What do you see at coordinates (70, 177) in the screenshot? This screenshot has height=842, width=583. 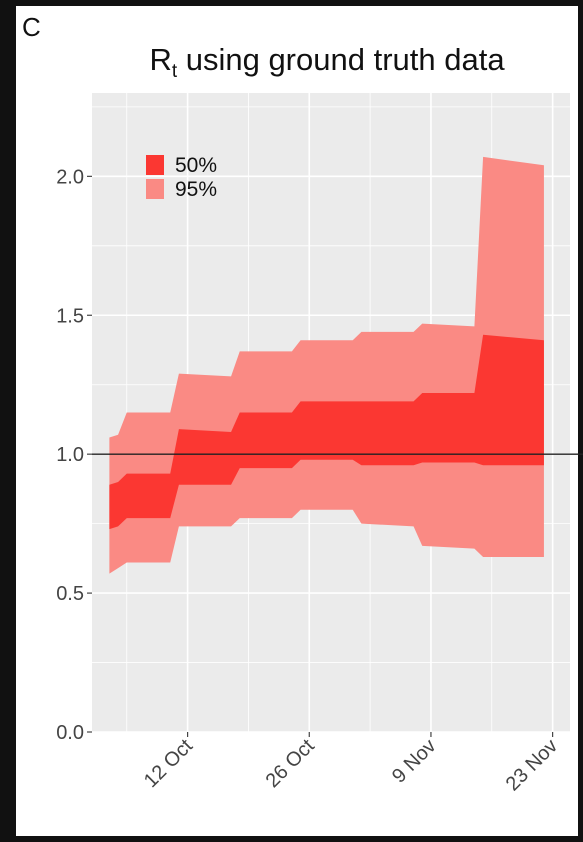 I see `y-tick-label: 2.0` at bounding box center [70, 177].